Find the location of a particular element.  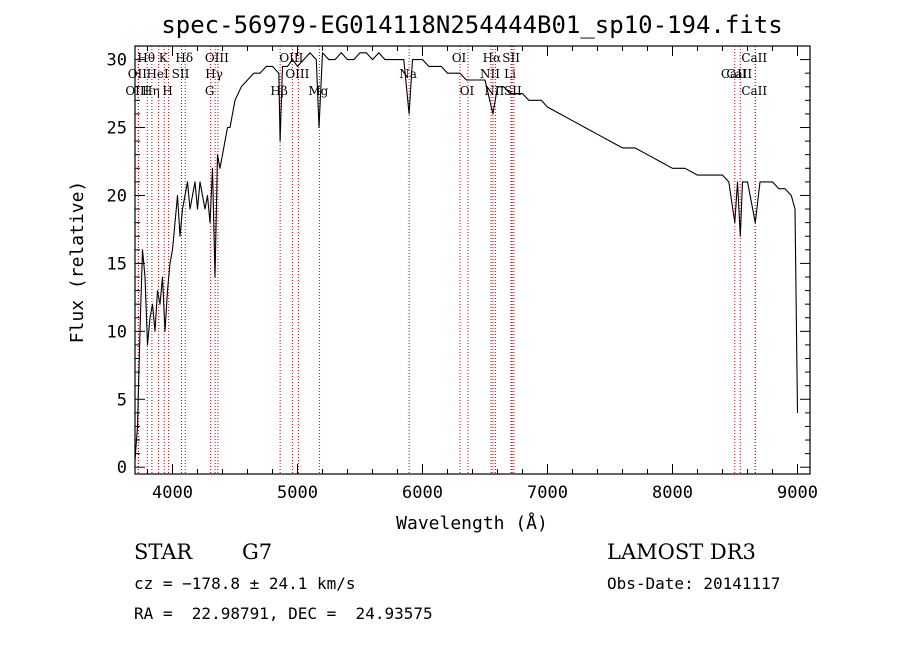

x-tick-label: 7000 is located at coordinates (547, 493).